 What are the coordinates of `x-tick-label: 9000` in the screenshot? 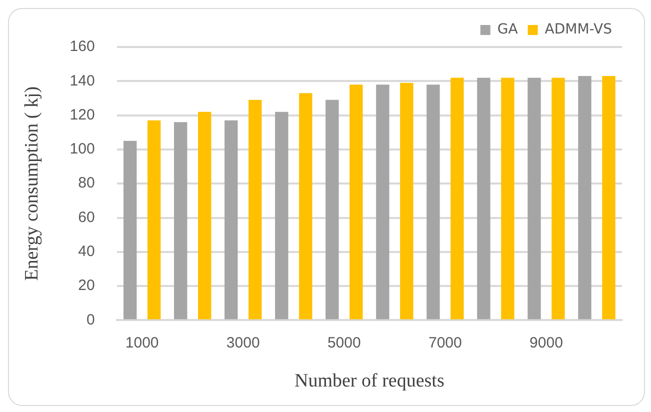 It's located at (546, 343).